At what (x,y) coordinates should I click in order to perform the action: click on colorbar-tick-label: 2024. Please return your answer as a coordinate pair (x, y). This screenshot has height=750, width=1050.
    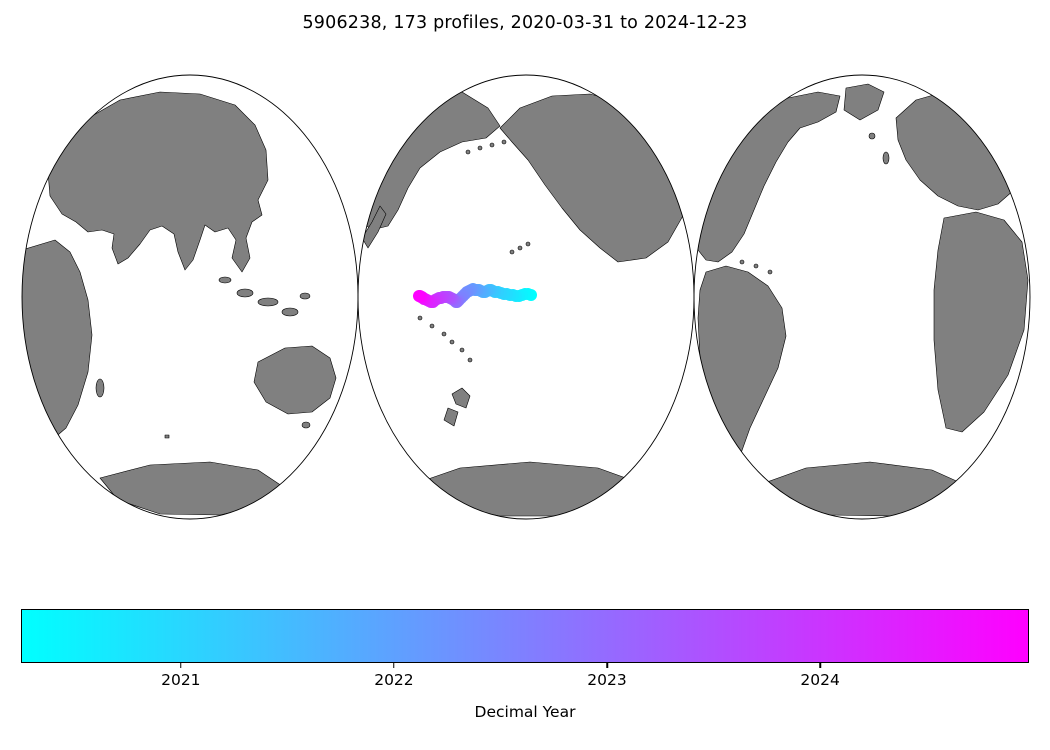
    Looking at the image, I should click on (820, 680).